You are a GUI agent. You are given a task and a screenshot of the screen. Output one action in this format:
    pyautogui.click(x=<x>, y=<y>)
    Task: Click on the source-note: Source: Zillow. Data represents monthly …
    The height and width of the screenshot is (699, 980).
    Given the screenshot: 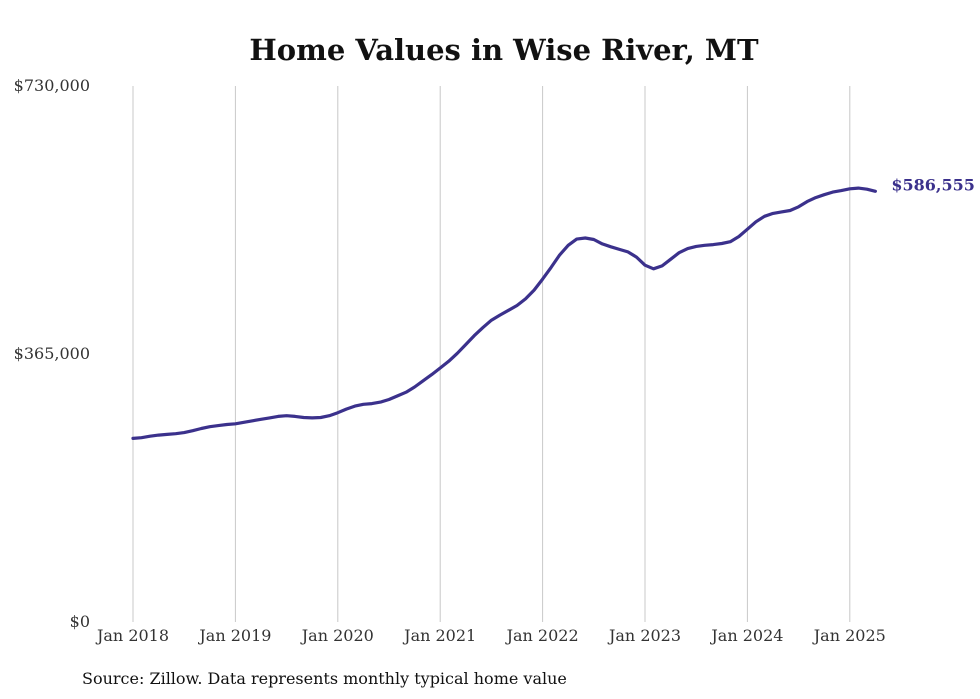 What is the action you would take?
    pyautogui.click(x=324, y=678)
    